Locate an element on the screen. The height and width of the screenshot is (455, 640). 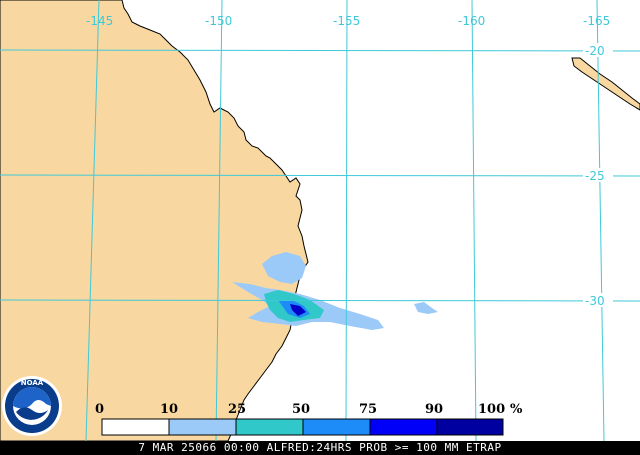
legend-unit: % is located at coordinates (516, 409).